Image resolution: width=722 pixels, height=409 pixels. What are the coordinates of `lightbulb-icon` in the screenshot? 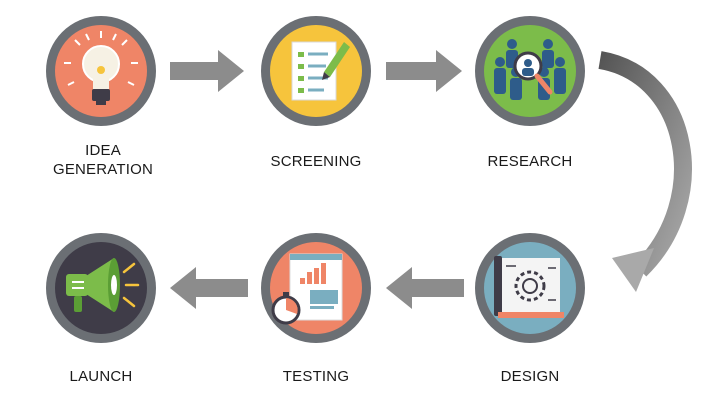 It's located at (101, 68).